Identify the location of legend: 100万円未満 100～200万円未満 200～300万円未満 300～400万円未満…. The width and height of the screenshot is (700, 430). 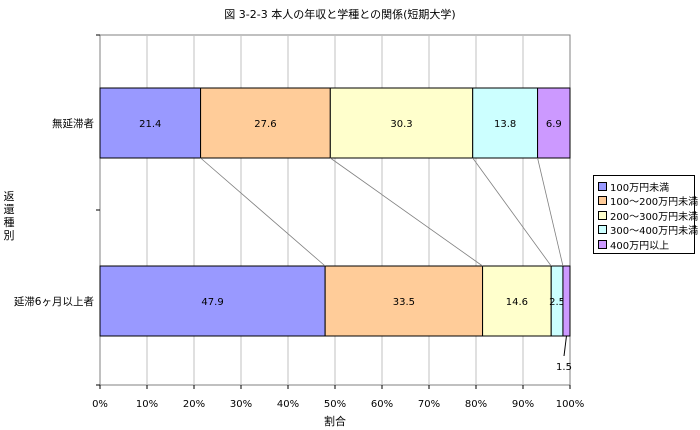
(645, 214).